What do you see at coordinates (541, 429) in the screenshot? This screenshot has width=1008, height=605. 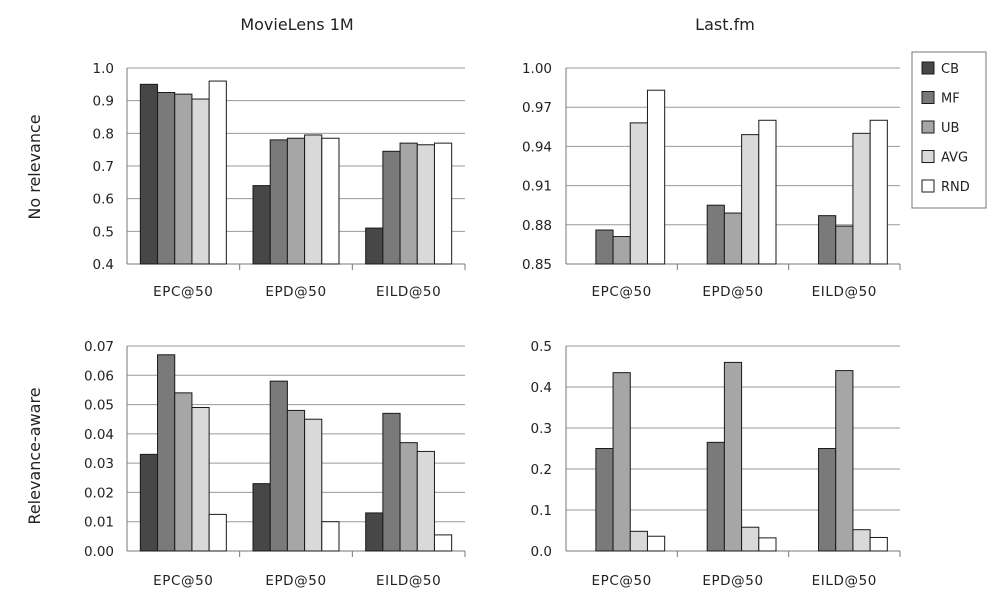 I see `y-tick-label: 0.3` at bounding box center [541, 429].